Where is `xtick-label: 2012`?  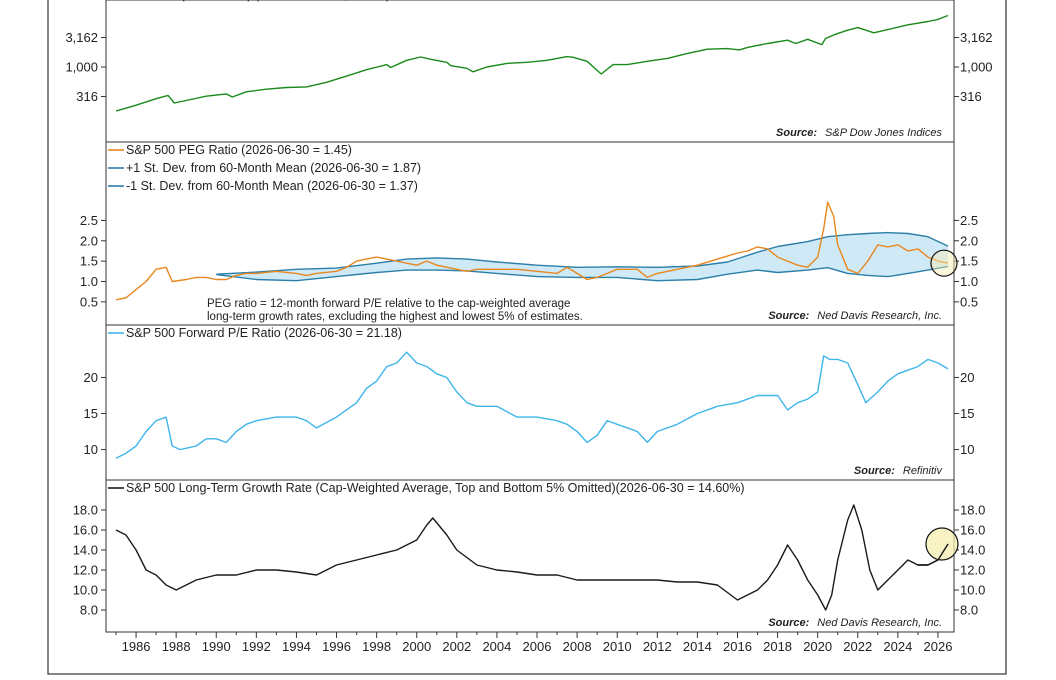
xtick-label: 2012 is located at coordinates (657, 646).